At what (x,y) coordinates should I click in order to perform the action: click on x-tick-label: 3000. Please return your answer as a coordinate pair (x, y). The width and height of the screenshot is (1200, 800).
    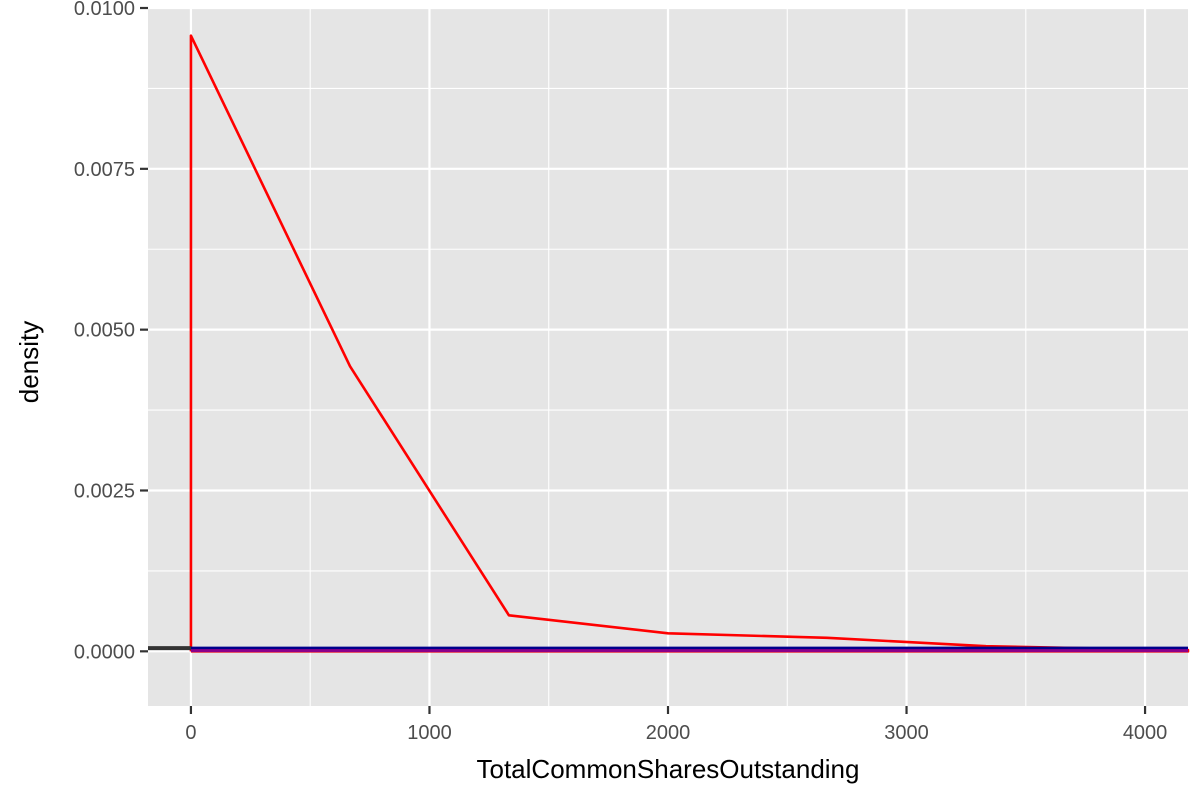
    Looking at the image, I should click on (906, 733).